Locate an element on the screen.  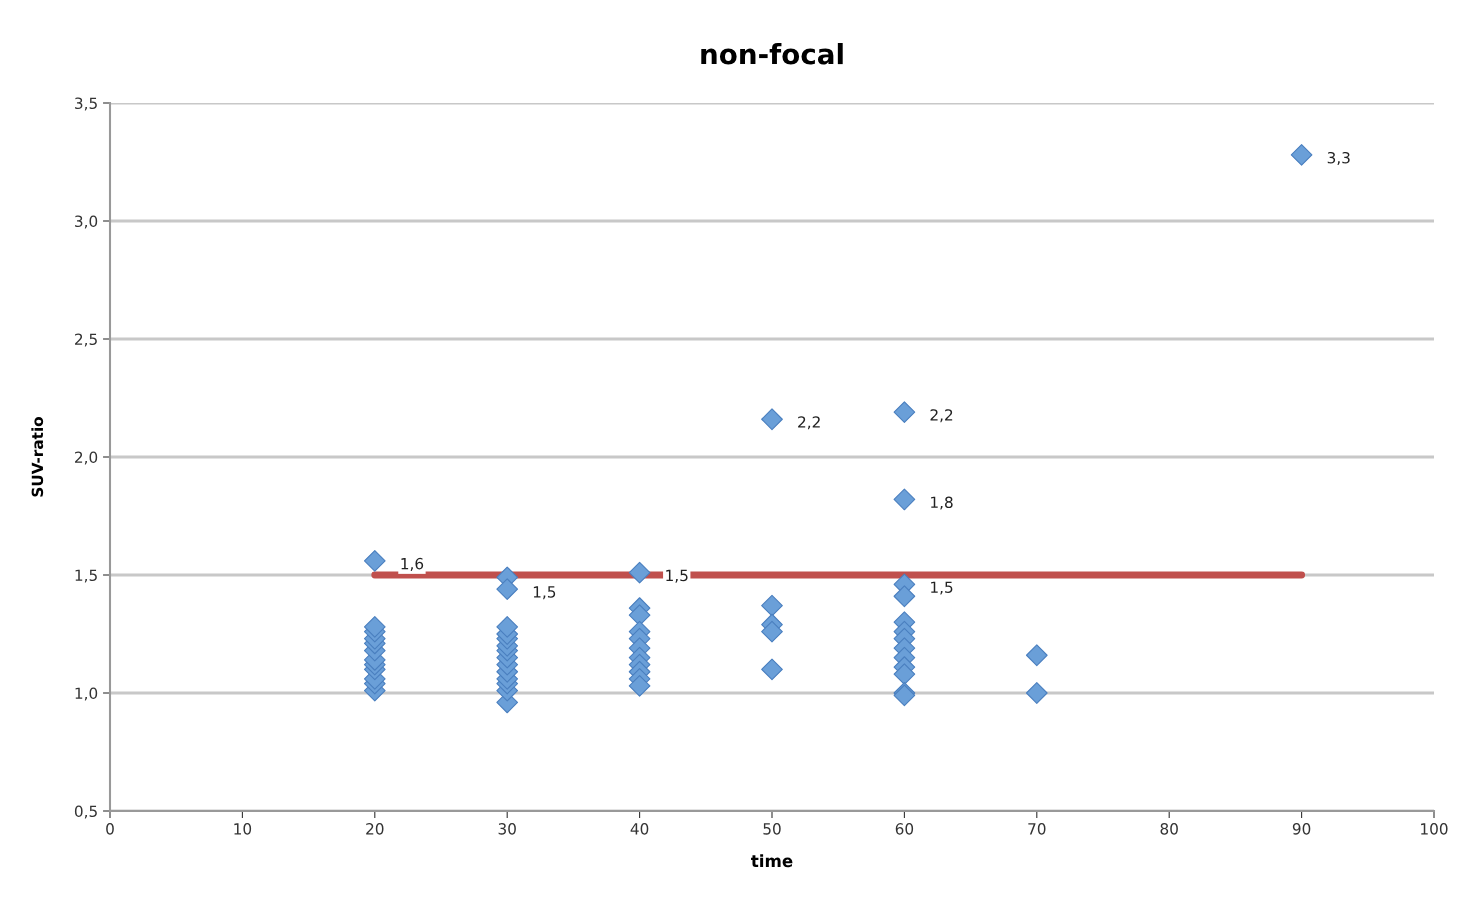
x-tick-label: 20 is located at coordinates (375, 829).